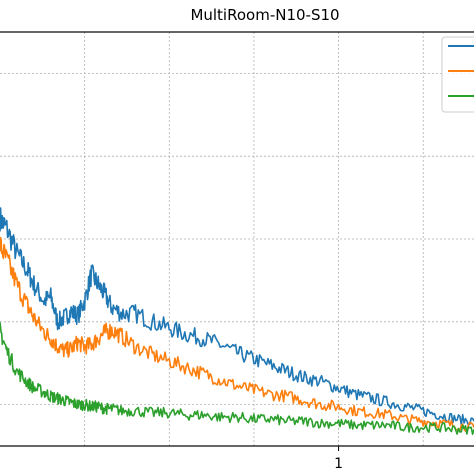 This screenshot has width=474, height=474. Describe the element at coordinates (338, 464) in the screenshot. I see `x-tick-label: 1` at that location.